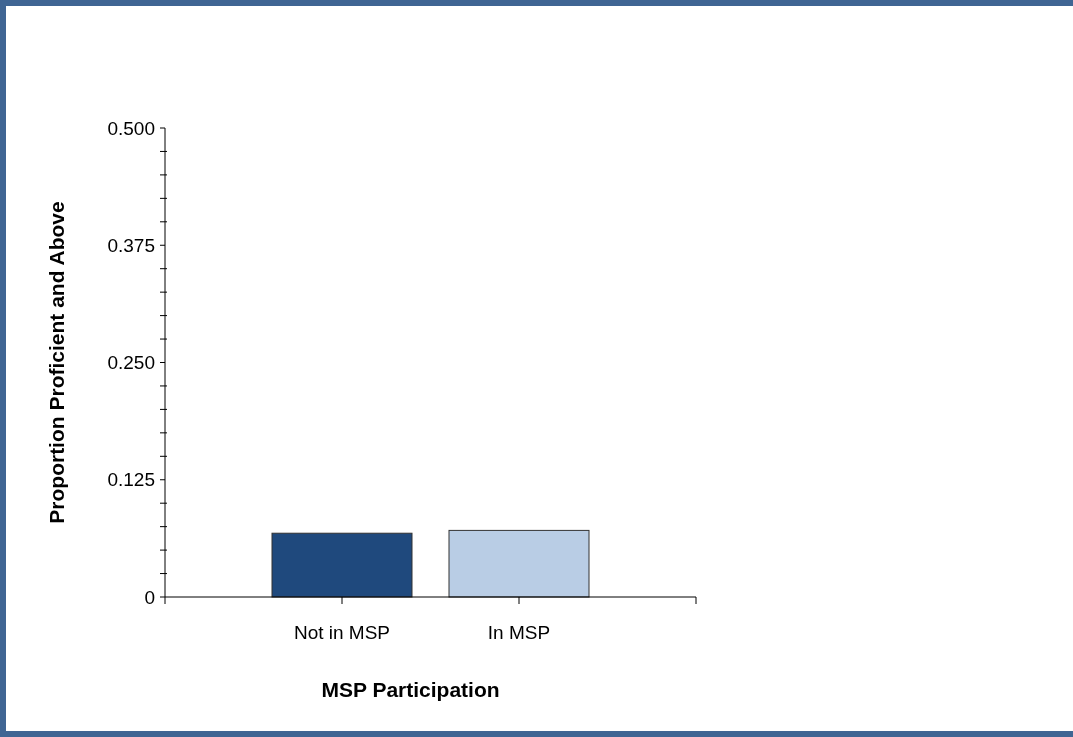 The width and height of the screenshot is (1073, 737). I want to click on x-tick-label: In MSP, so click(519, 632).